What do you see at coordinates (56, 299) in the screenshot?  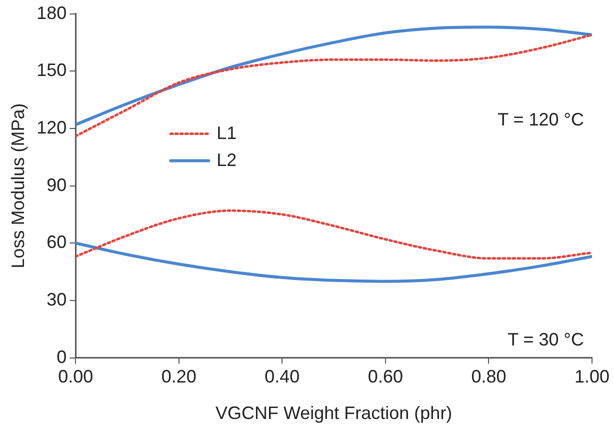 I see `y-tick-label: 30` at bounding box center [56, 299].